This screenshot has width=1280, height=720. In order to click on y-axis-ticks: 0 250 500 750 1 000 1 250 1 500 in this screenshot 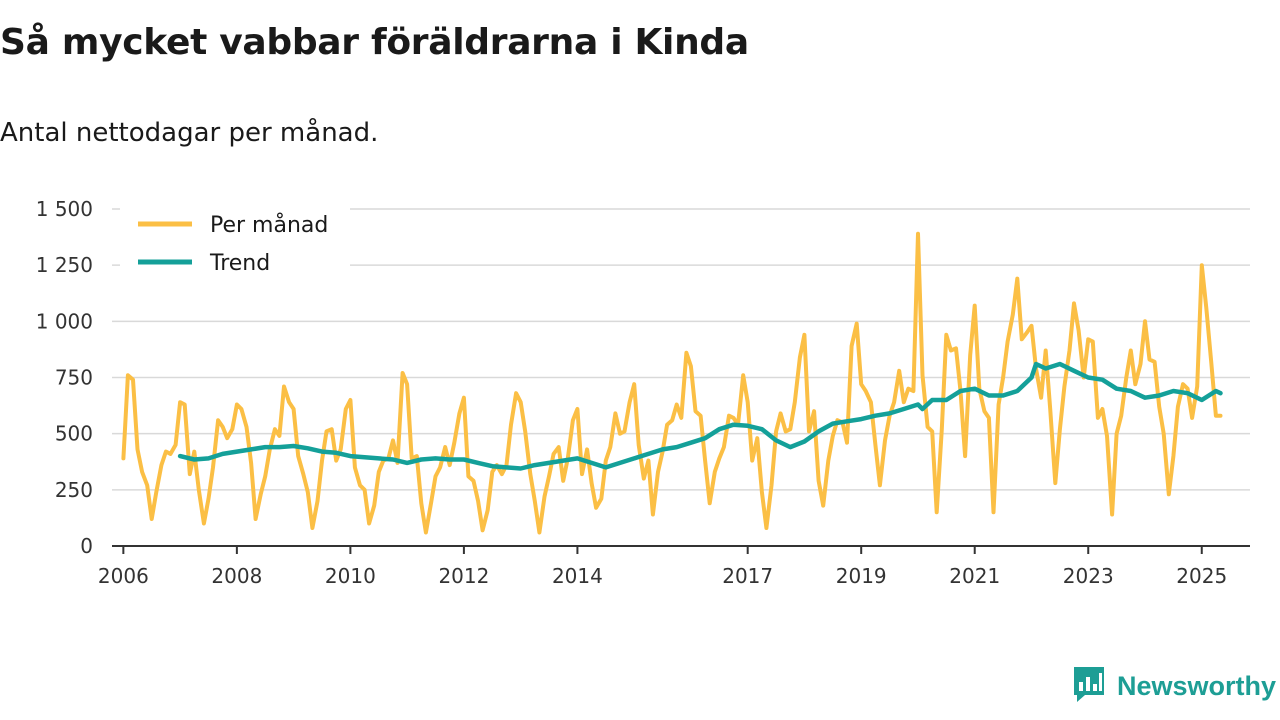, I will do `click(64, 377)`.